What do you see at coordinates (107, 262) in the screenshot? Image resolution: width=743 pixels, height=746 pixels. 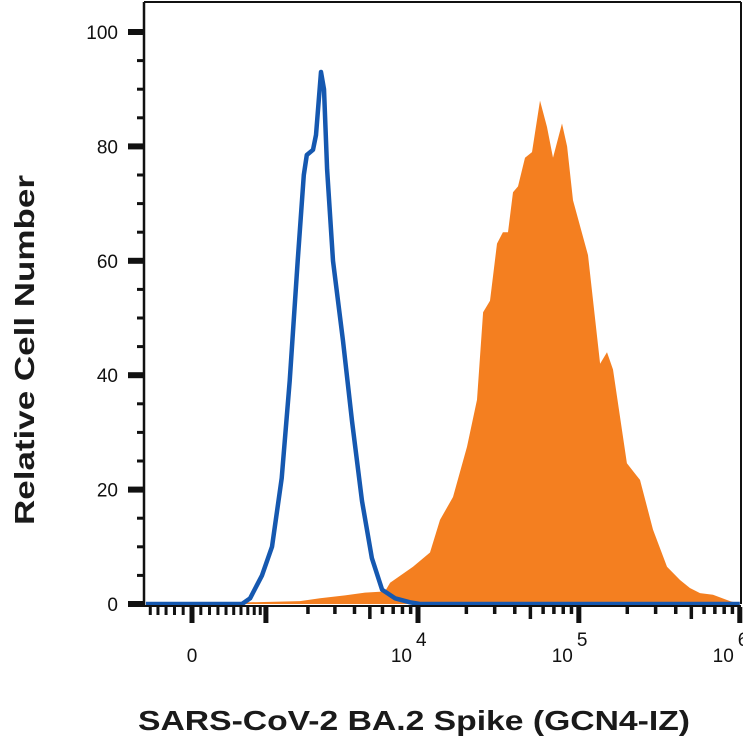 I see `y-tick-label: 60` at bounding box center [107, 262].